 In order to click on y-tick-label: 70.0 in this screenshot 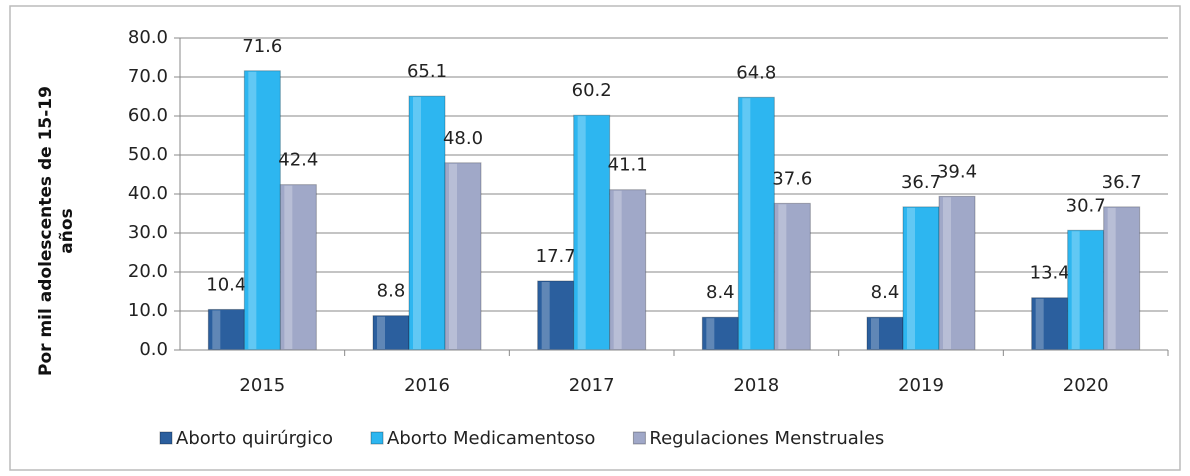, I will do `click(148, 76)`.